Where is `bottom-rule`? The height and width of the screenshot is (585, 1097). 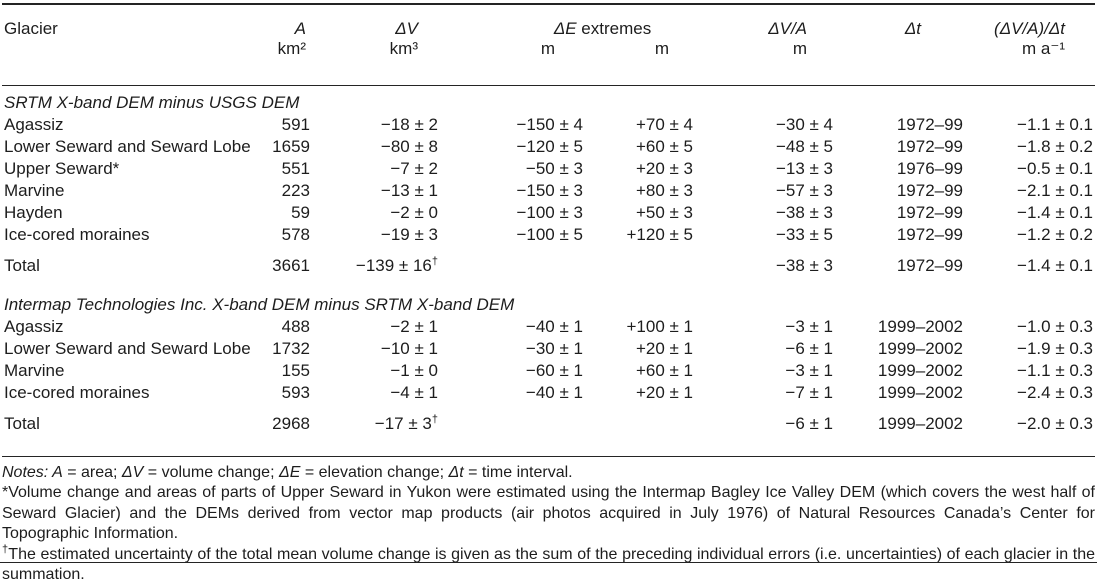
bottom-rule is located at coordinates (548, 562).